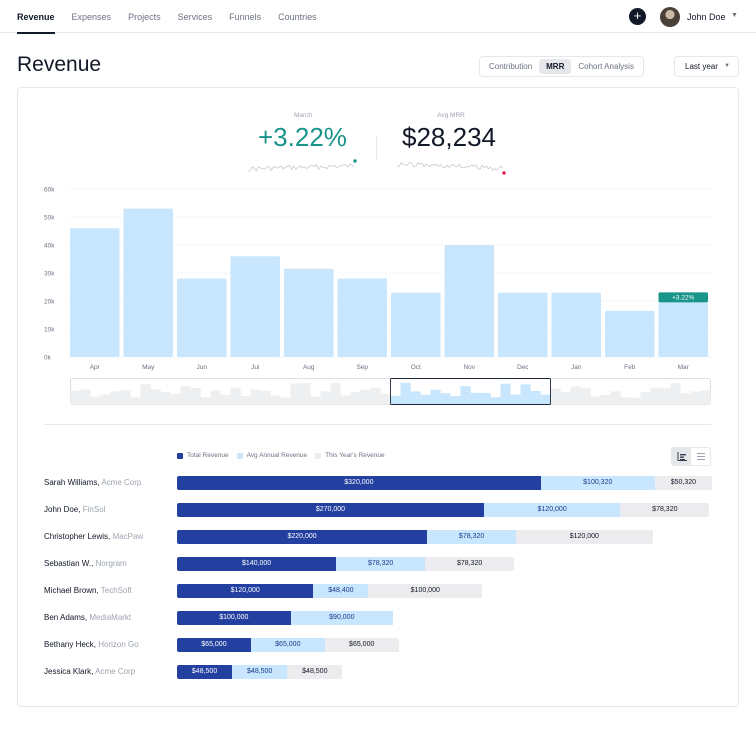  What do you see at coordinates (36, 17) in the screenshot?
I see `tab-revenue: Revenue` at bounding box center [36, 17].